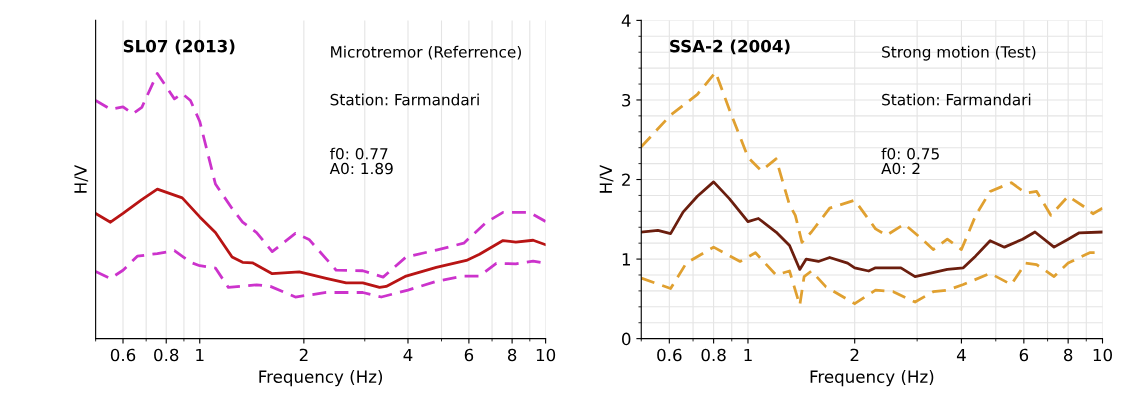 This screenshot has height=408, width=1125. Describe the element at coordinates (626, 20) in the screenshot. I see `y-tick-label: 4` at that location.